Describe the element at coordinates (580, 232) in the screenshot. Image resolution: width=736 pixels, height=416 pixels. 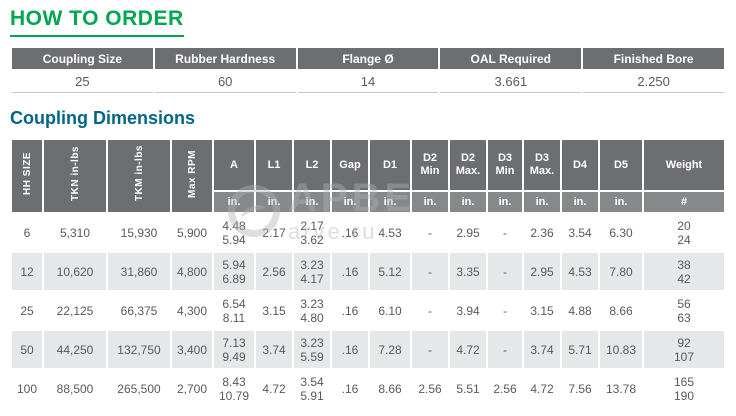
I see `cell-d4: 3.54` at that location.